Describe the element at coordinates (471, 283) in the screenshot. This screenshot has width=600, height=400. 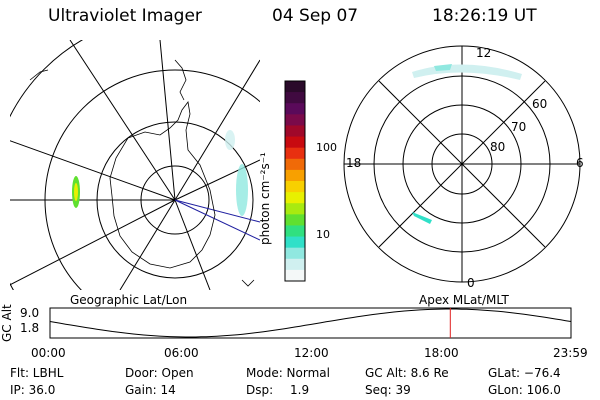
I see `mlt-label-0: 0` at that location.